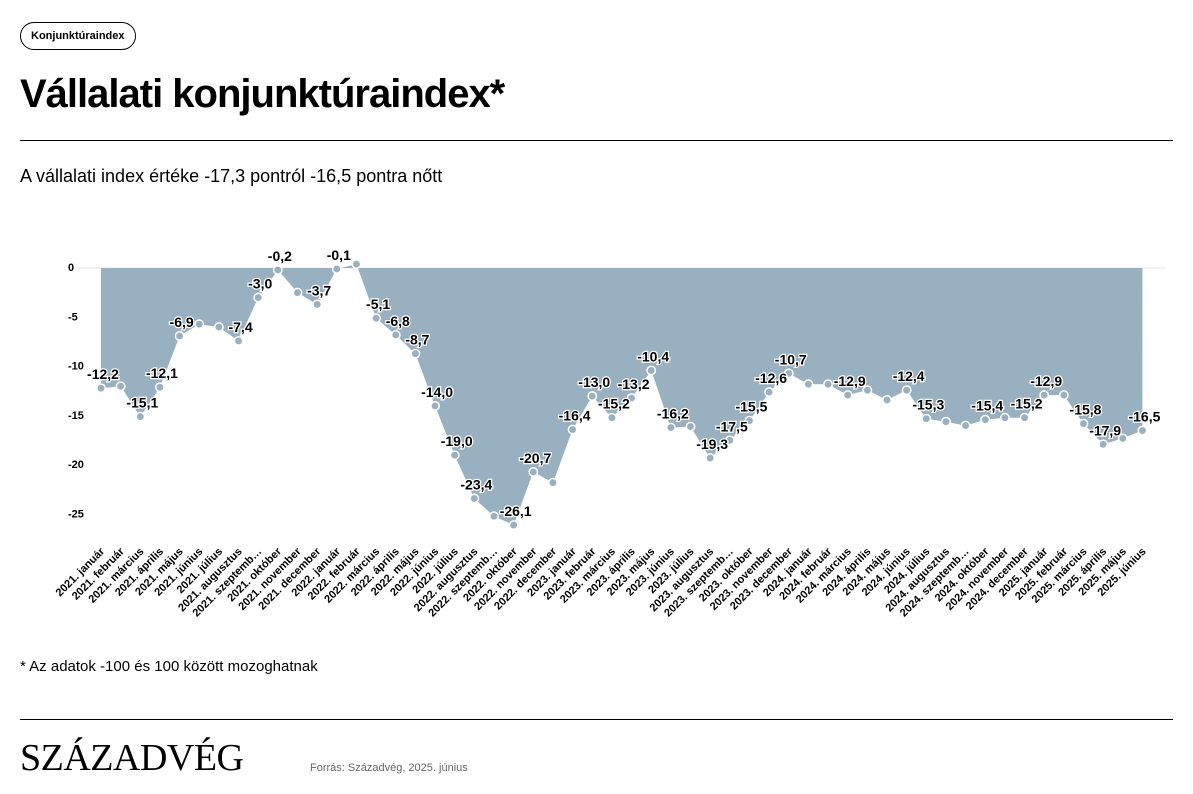  Describe the element at coordinates (653, 356) in the screenshot. I see `data-label: -10,4` at that location.